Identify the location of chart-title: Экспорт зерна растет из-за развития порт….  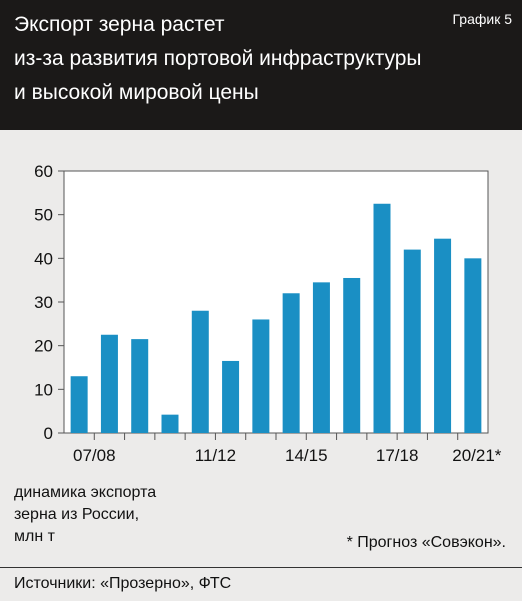
(244, 59).